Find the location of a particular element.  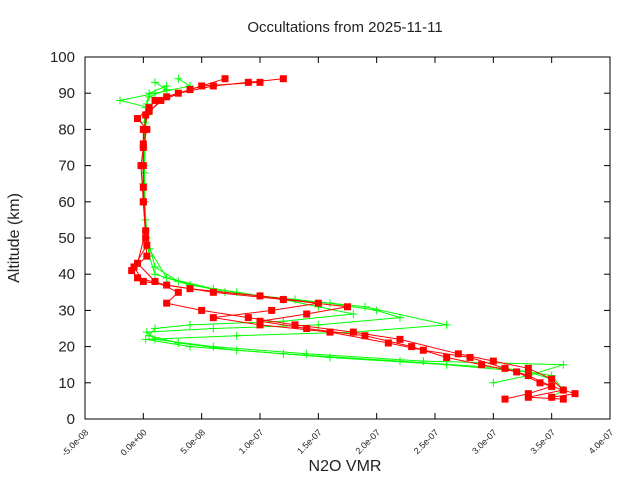

y-tick-label: 90 is located at coordinates (66, 93).